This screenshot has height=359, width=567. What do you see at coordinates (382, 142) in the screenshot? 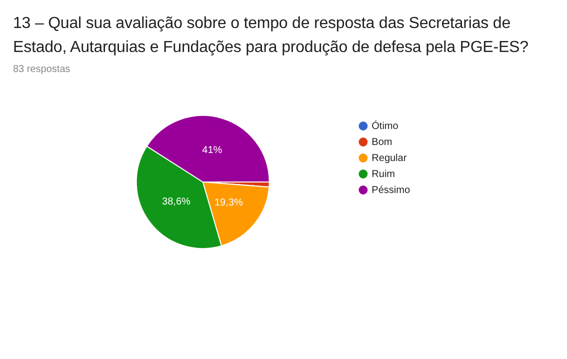
I see `legend-label: Bom` at bounding box center [382, 142].